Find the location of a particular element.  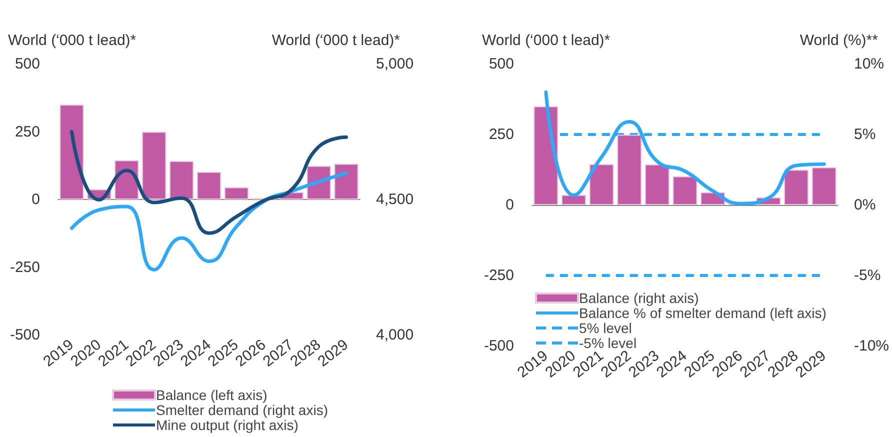

y2-tick-label: 4,000 is located at coordinates (395, 335).